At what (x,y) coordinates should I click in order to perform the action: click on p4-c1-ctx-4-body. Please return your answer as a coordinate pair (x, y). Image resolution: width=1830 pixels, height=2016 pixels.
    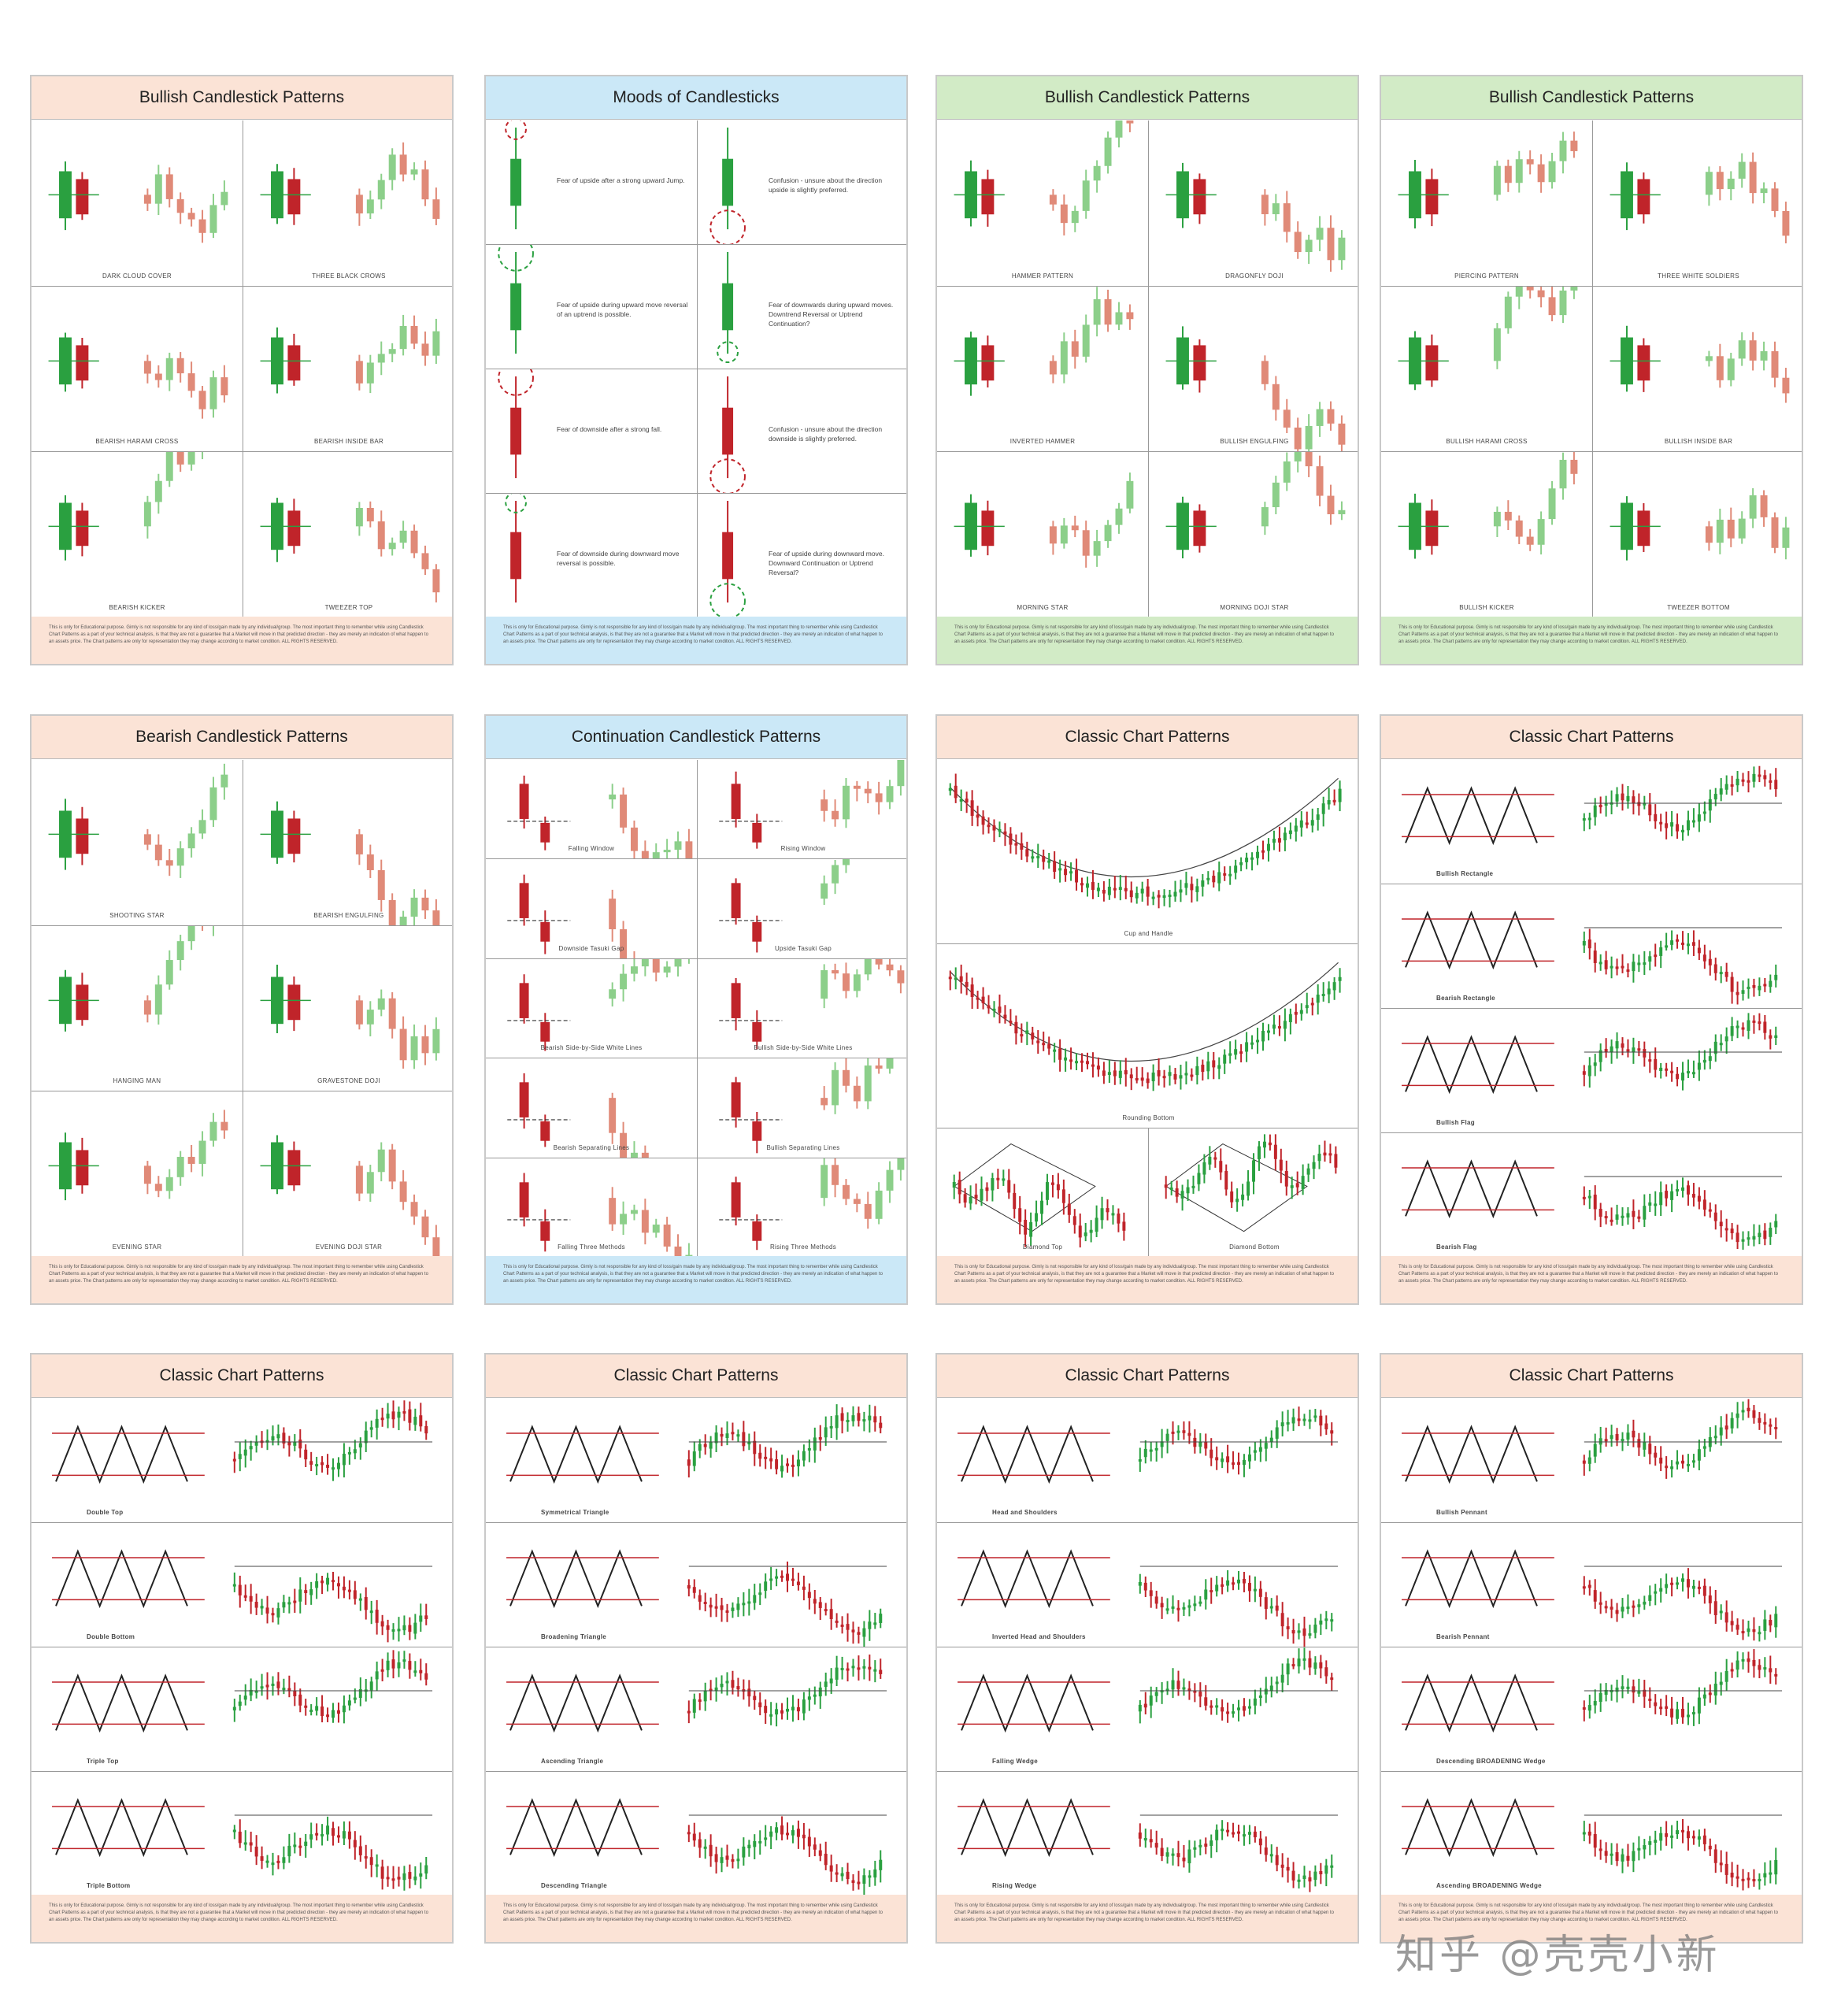
    Looking at the image, I should click on (1541, 173).